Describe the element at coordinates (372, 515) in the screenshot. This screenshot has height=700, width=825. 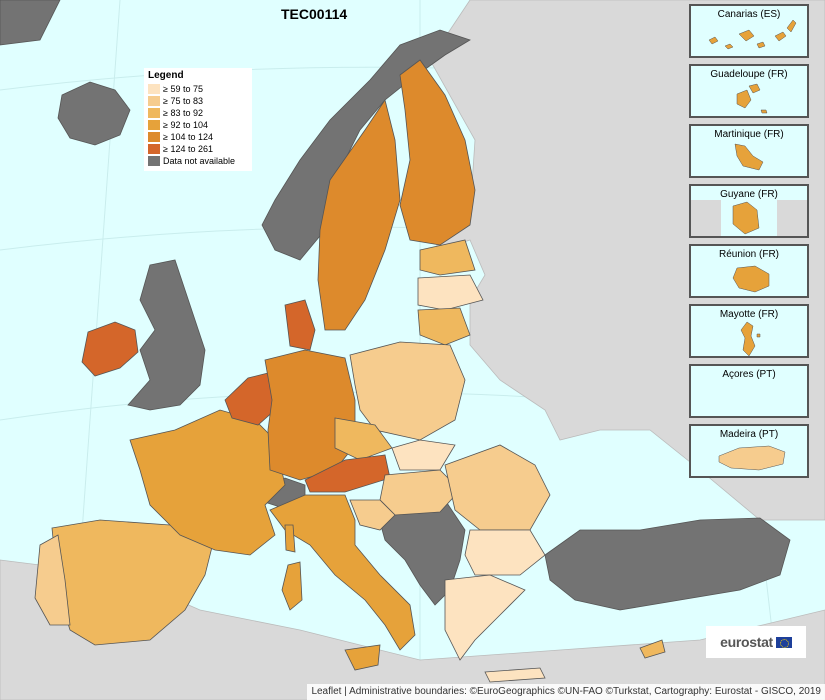
I see `slovenia-croatia` at that location.